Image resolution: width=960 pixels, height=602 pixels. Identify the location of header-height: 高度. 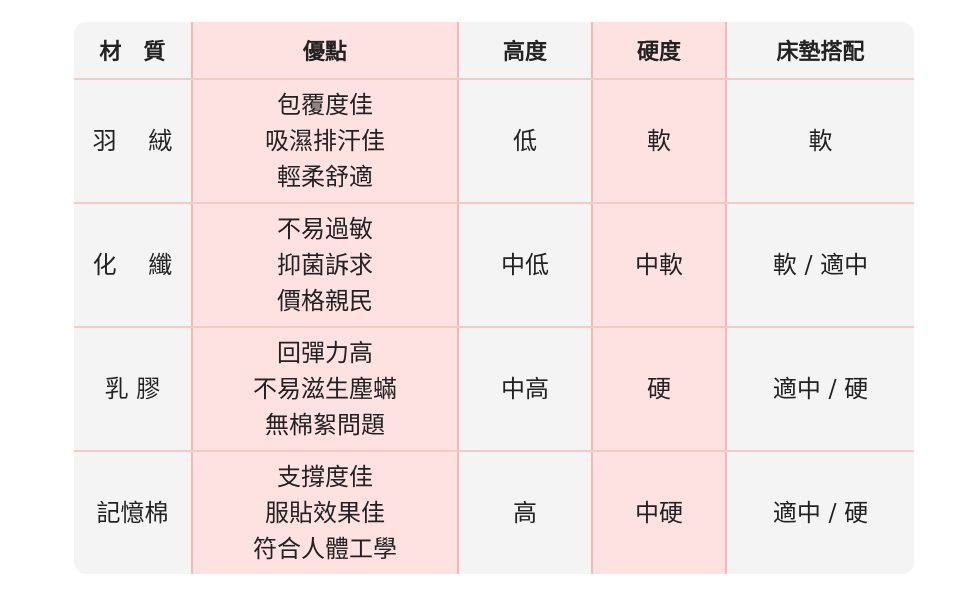
(525, 51).